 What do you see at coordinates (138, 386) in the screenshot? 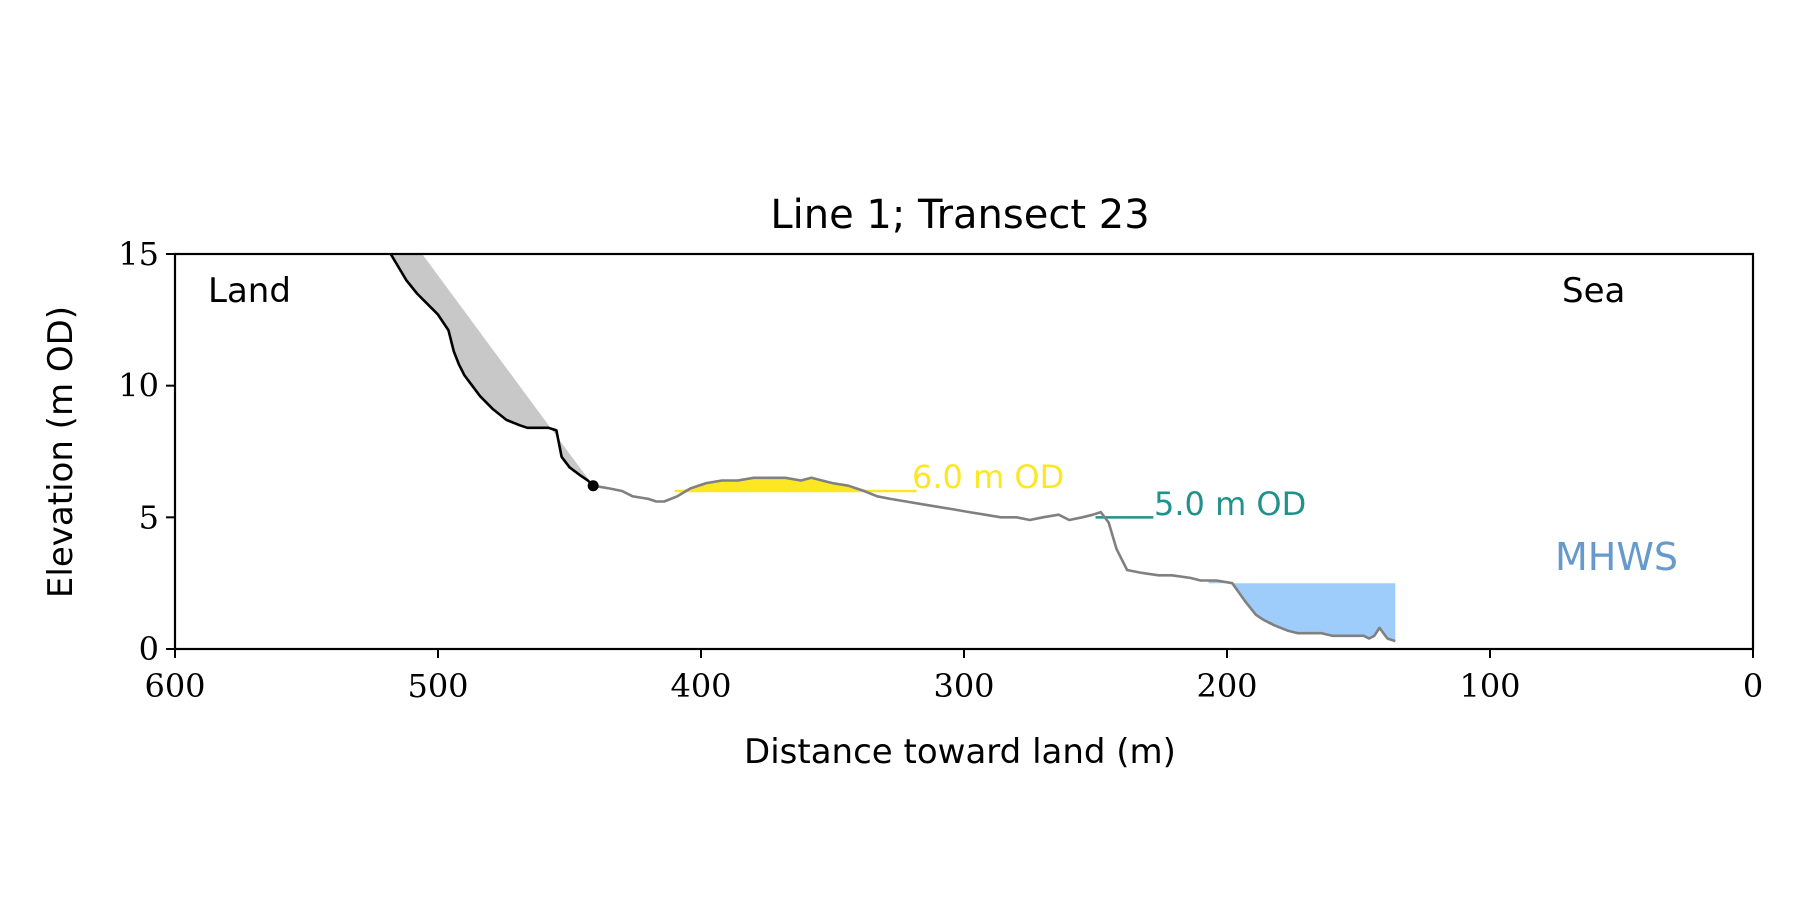
I see `y-tick-label: 10` at bounding box center [138, 386].